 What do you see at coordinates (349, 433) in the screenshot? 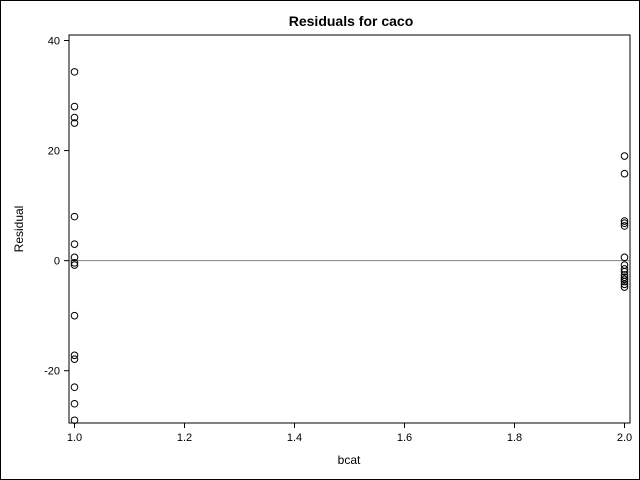
I see `x-axis: 1.0 1.2 1.4 1.6 1.8 2.0` at bounding box center [349, 433].